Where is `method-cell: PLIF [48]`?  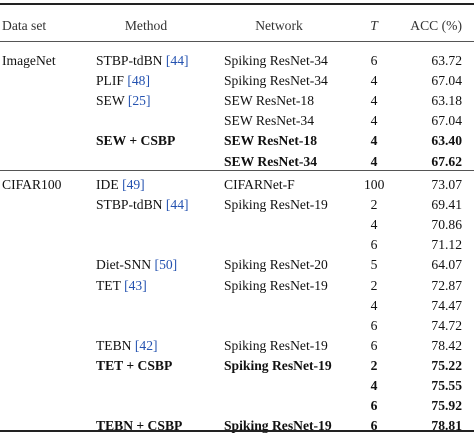
method-cell: PLIF [48] is located at coordinates (123, 81).